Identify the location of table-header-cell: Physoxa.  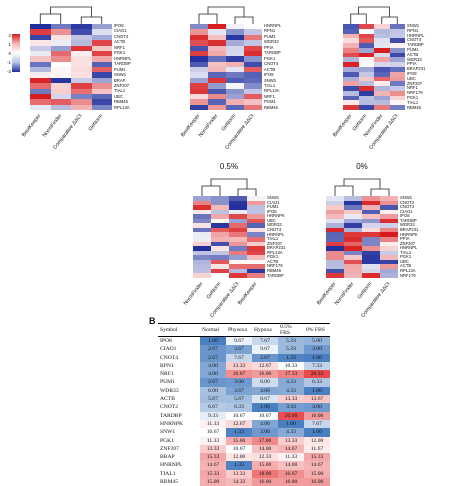
(239, 330).